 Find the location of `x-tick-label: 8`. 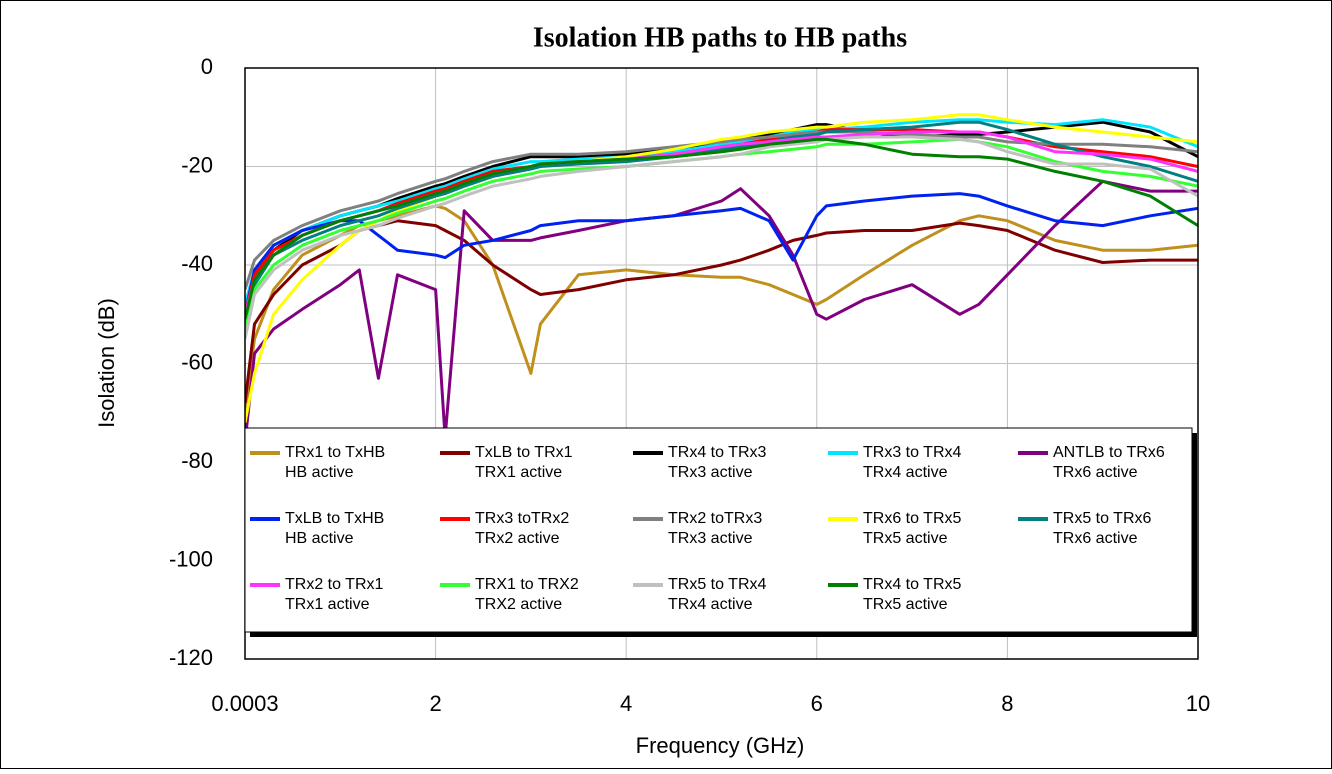

x-tick-label: 8 is located at coordinates (1007, 703).